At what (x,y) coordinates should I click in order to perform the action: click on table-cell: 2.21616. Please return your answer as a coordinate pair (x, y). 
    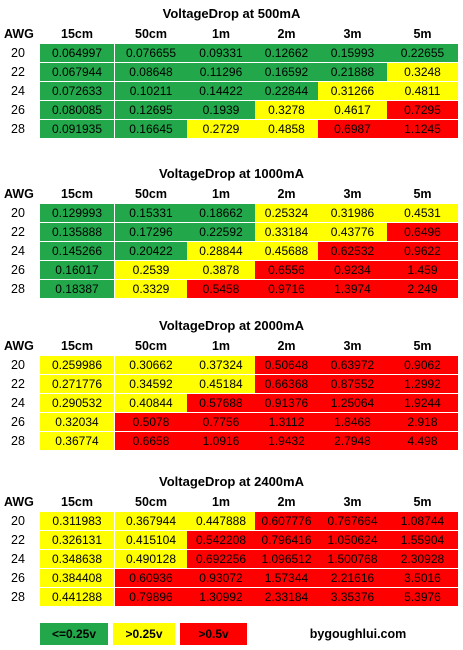
    Looking at the image, I should click on (352, 578).